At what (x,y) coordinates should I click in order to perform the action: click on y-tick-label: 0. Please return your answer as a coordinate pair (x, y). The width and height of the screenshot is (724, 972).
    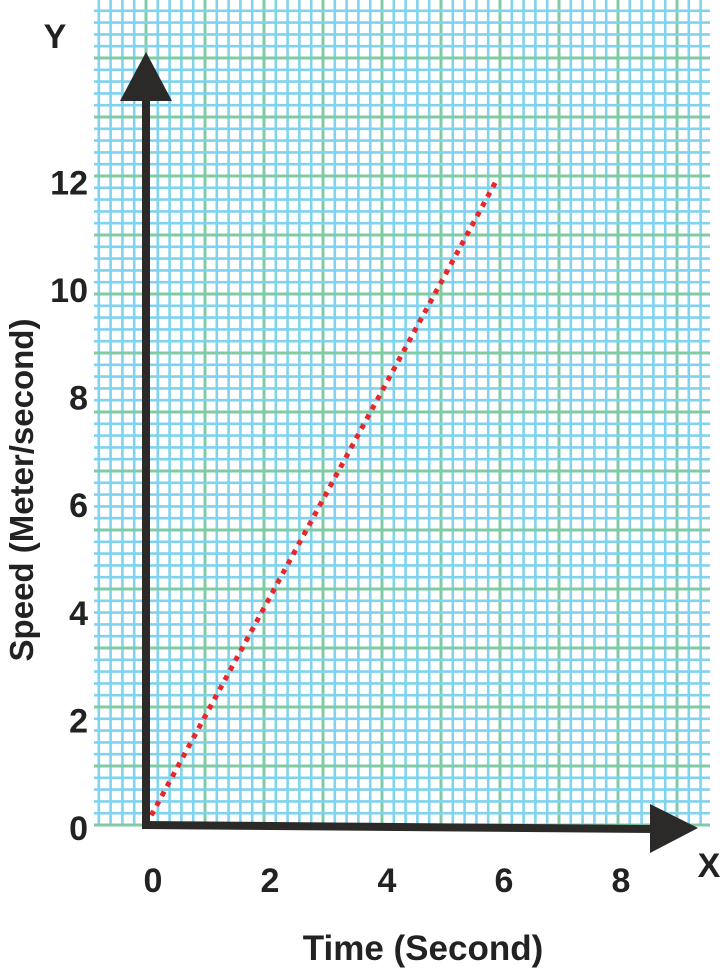
    Looking at the image, I should click on (78, 829).